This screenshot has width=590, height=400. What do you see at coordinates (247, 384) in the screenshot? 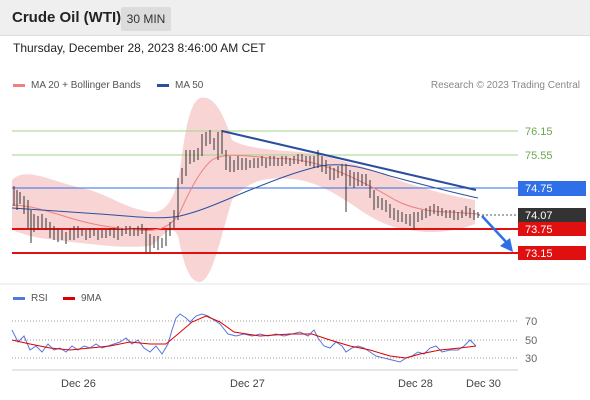
I see `x-label-dec-27: Dec 27` at bounding box center [247, 384].